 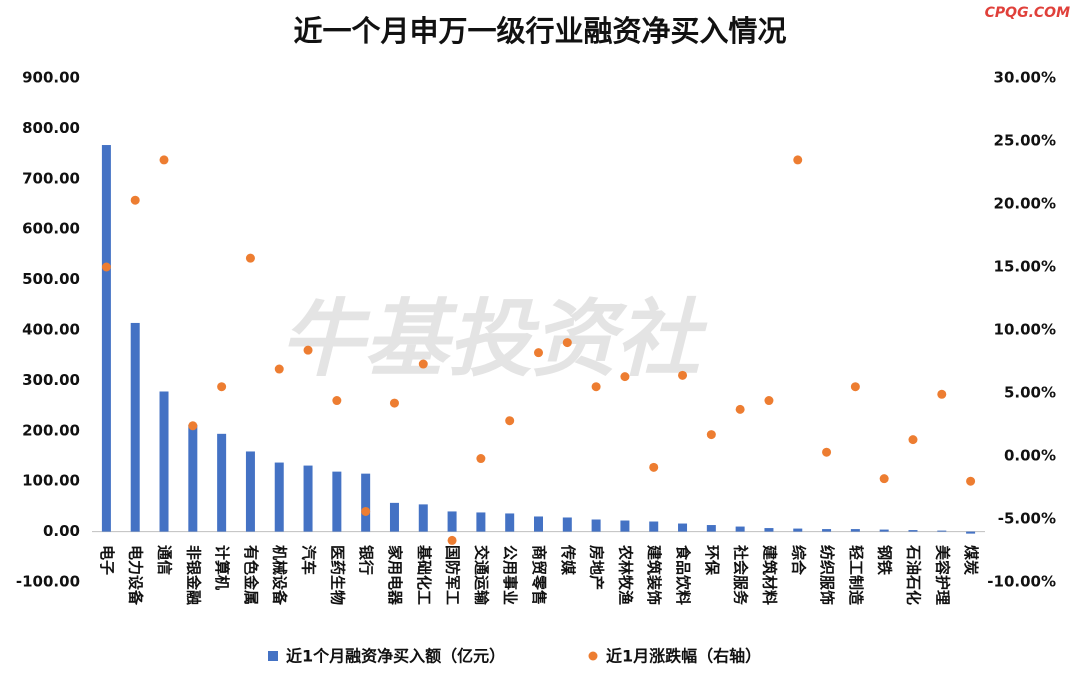 I want to click on x-tick-label: 建筑材料, so click(x=769, y=575).